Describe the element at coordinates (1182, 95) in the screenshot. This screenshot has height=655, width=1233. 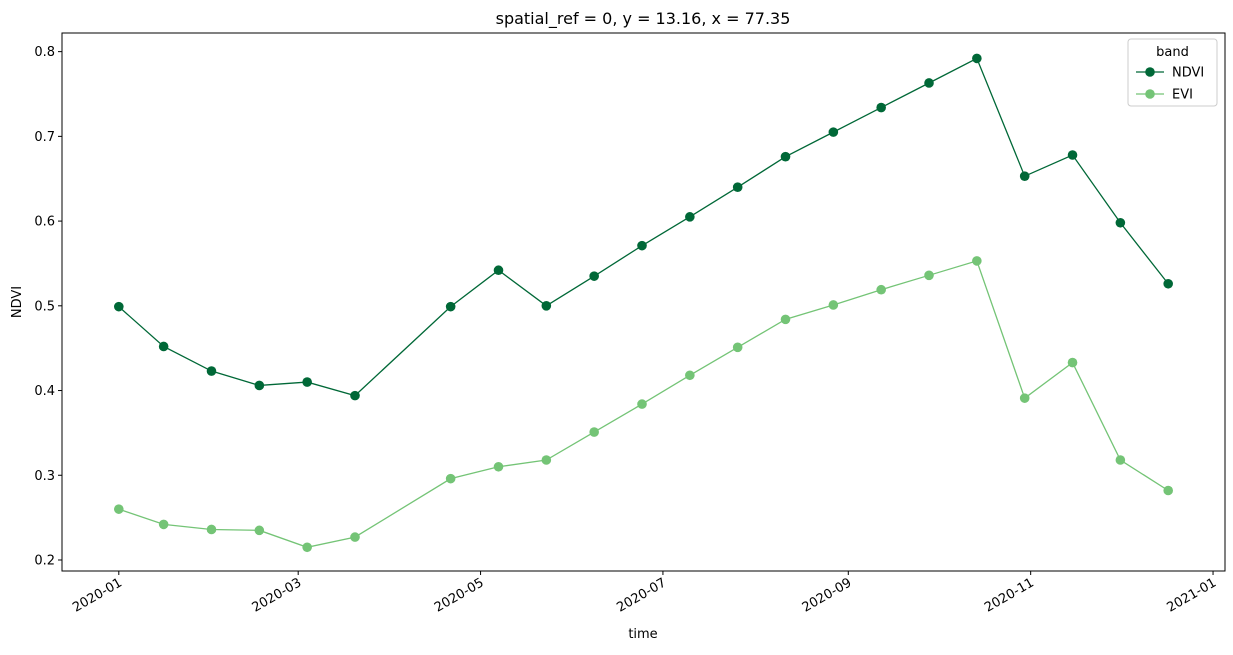
I see `legend-evi-label: EVI` at that location.